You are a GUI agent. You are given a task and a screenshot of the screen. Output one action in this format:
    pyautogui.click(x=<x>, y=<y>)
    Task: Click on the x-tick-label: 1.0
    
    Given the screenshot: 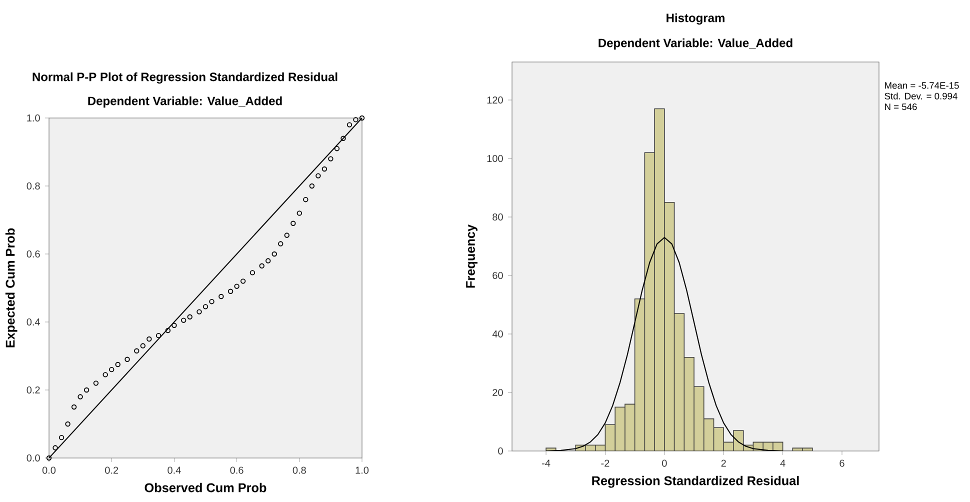 What is the action you would take?
    pyautogui.click(x=362, y=470)
    